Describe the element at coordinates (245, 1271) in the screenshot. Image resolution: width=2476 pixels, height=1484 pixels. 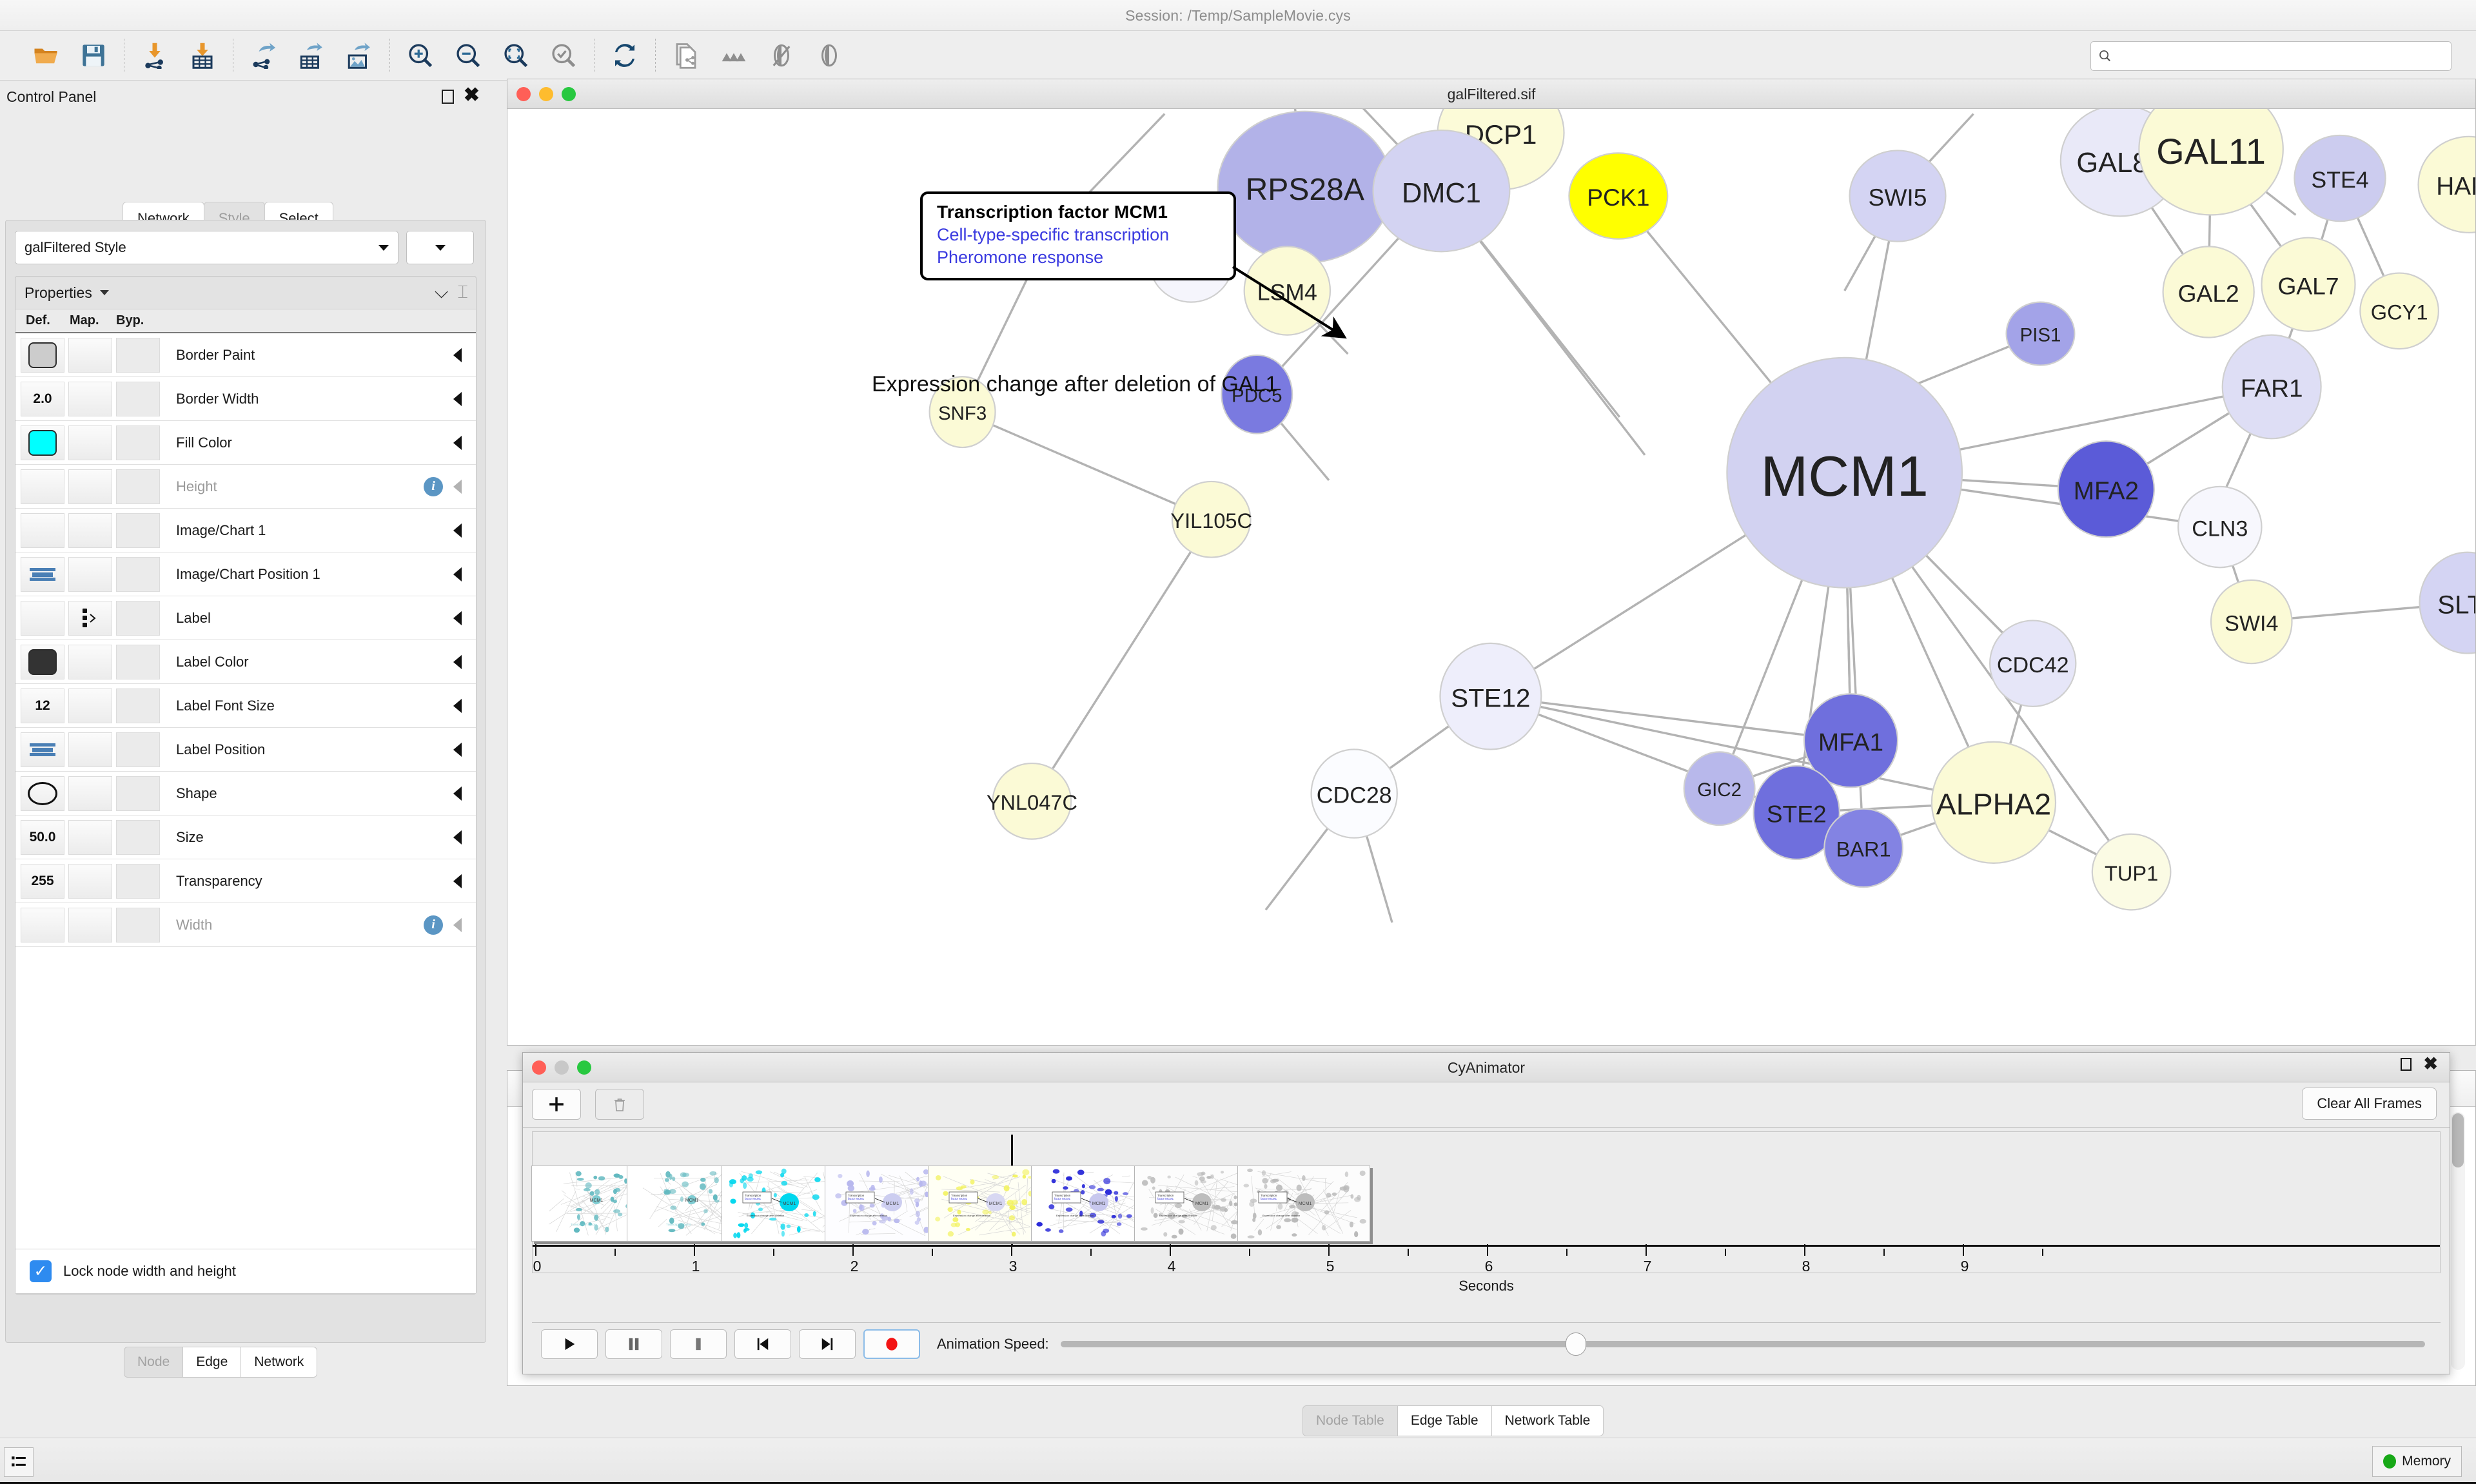
I see `lock-node-size-row: ✓ Lock node width and height` at that location.